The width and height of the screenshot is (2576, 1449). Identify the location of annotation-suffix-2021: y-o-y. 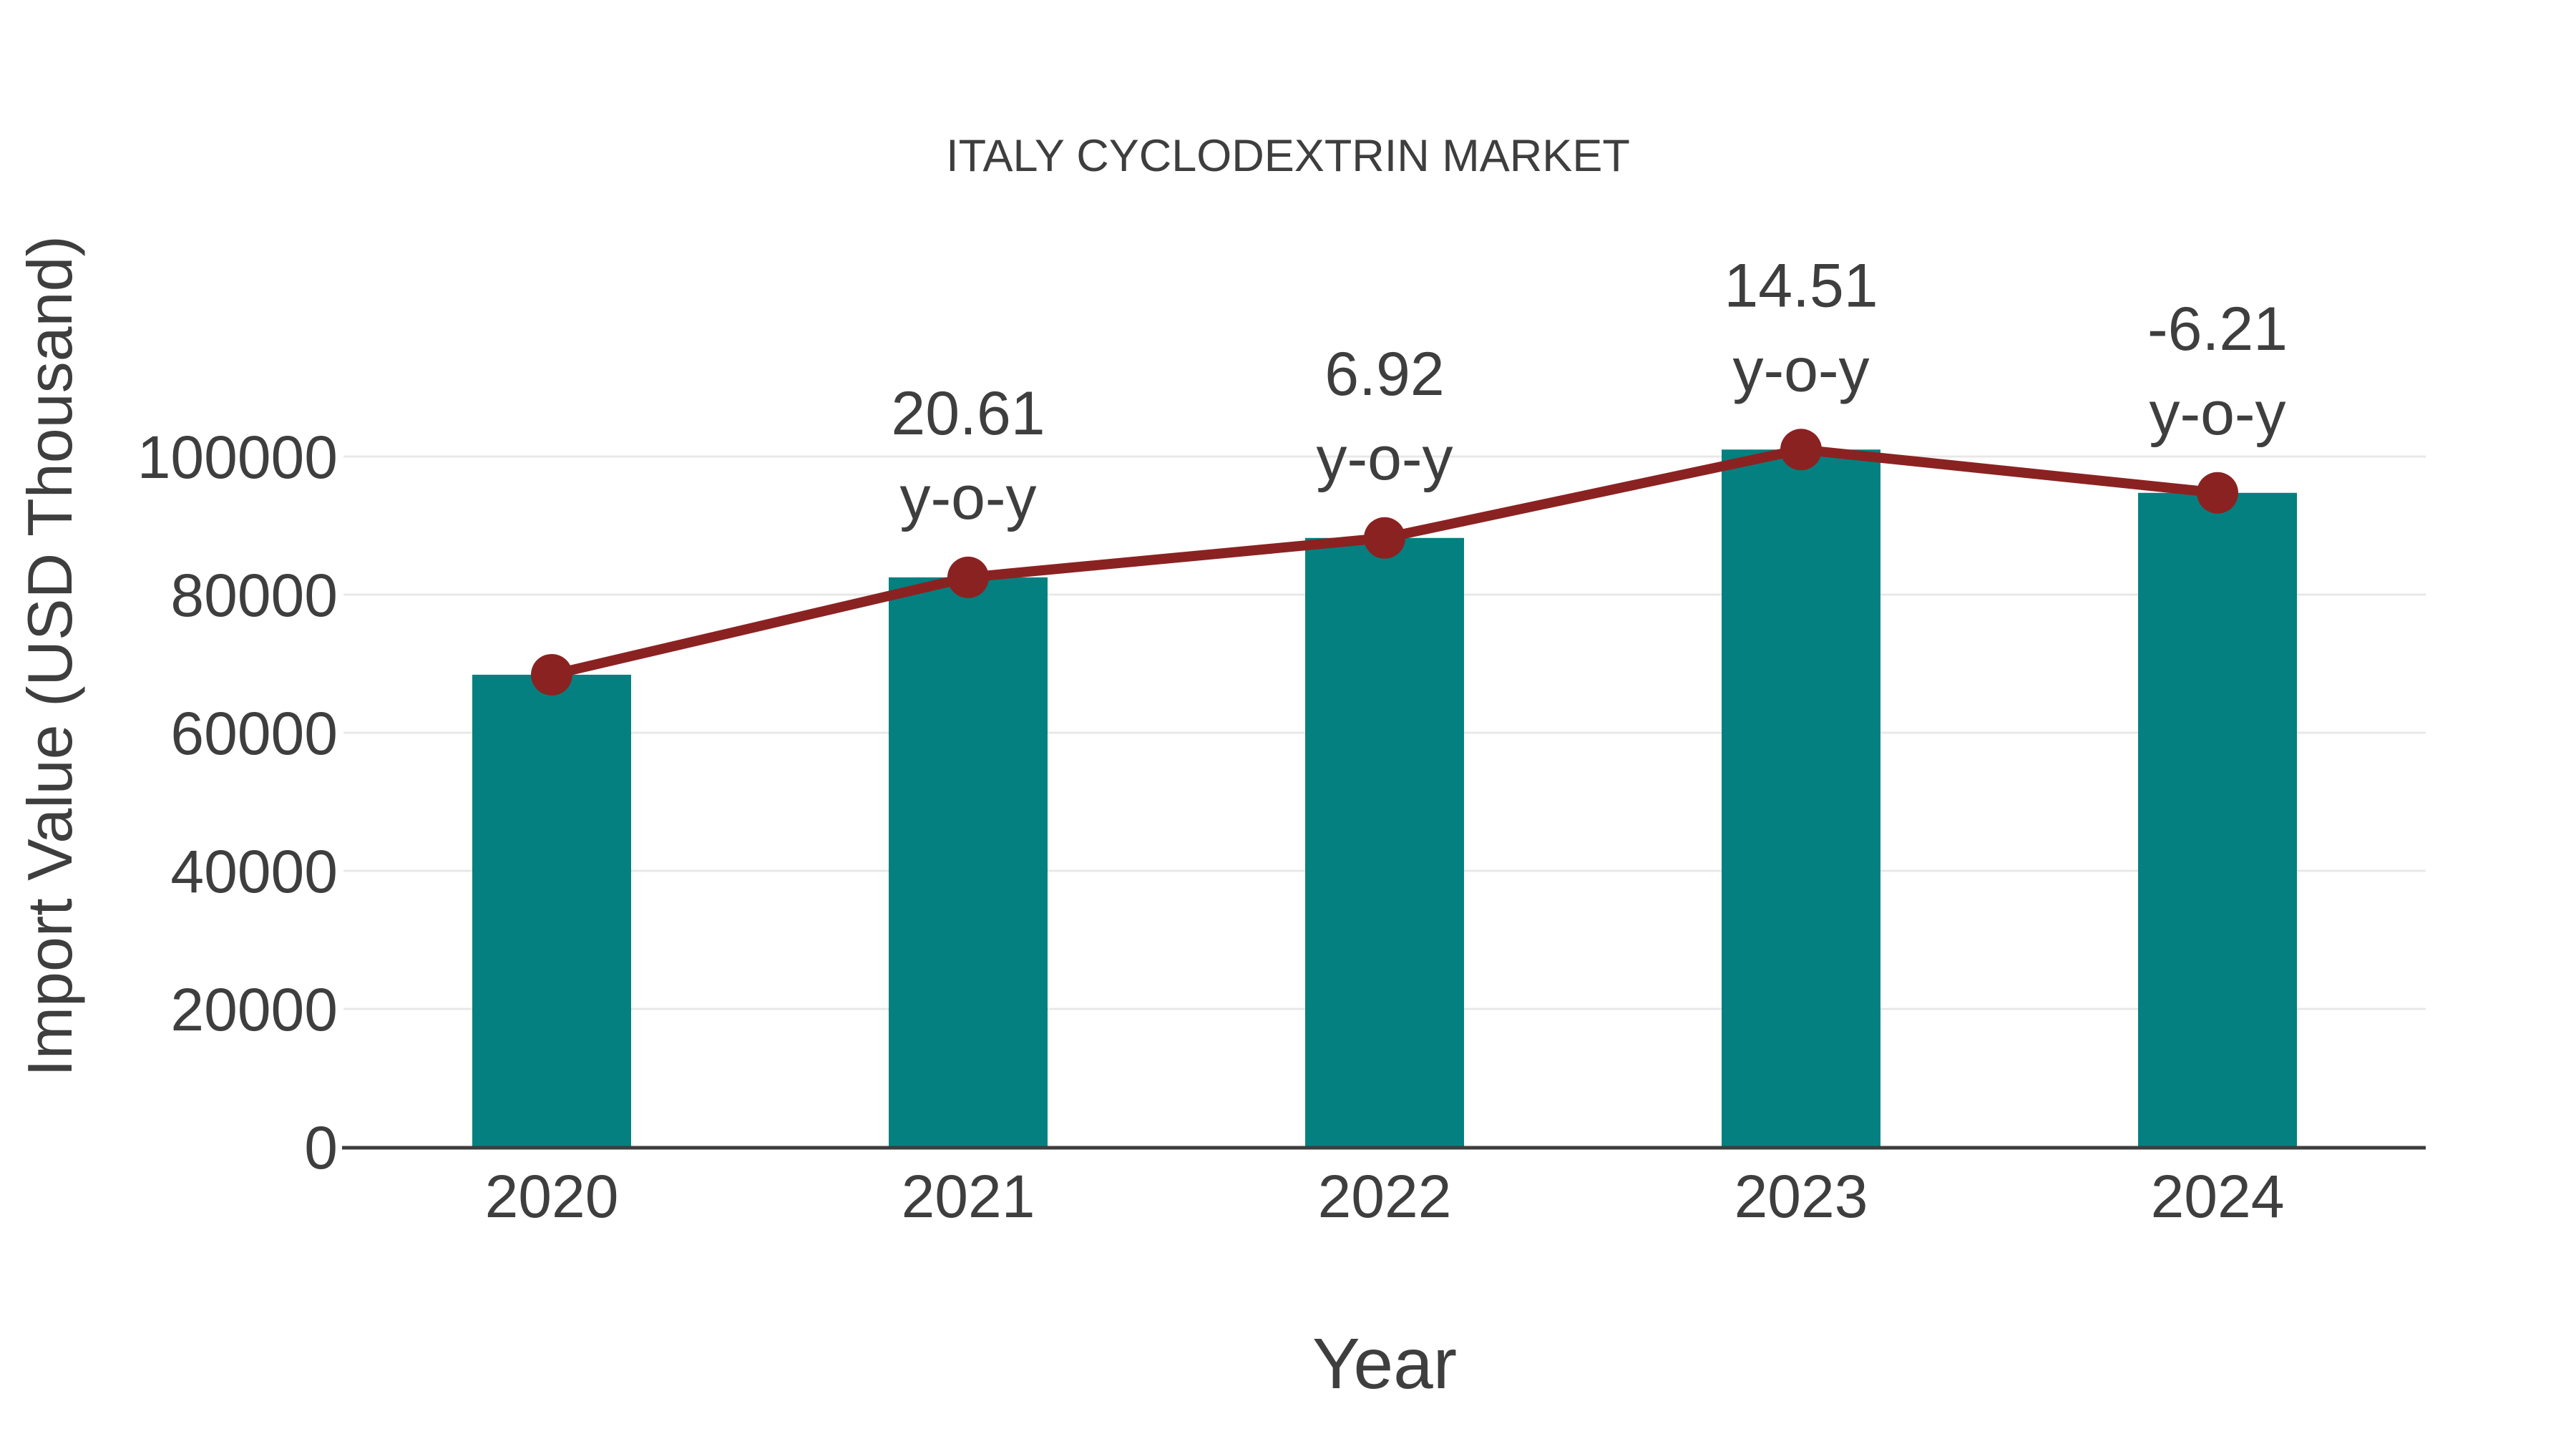
(967, 498).